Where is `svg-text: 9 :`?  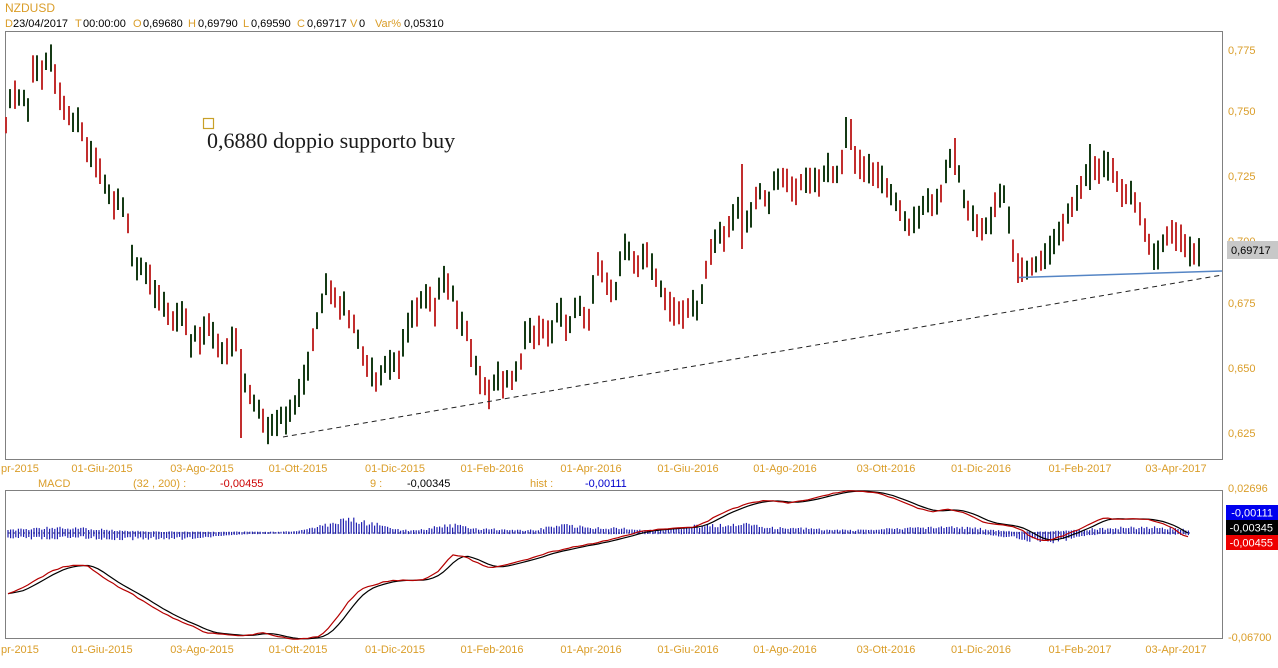 svg-text: 9 : is located at coordinates (376, 484).